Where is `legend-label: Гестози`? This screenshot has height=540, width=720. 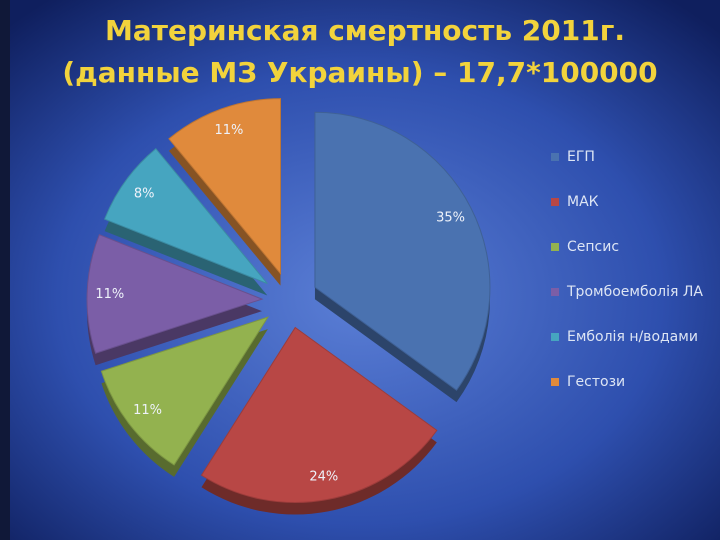 legend-label: Гестози is located at coordinates (596, 382).